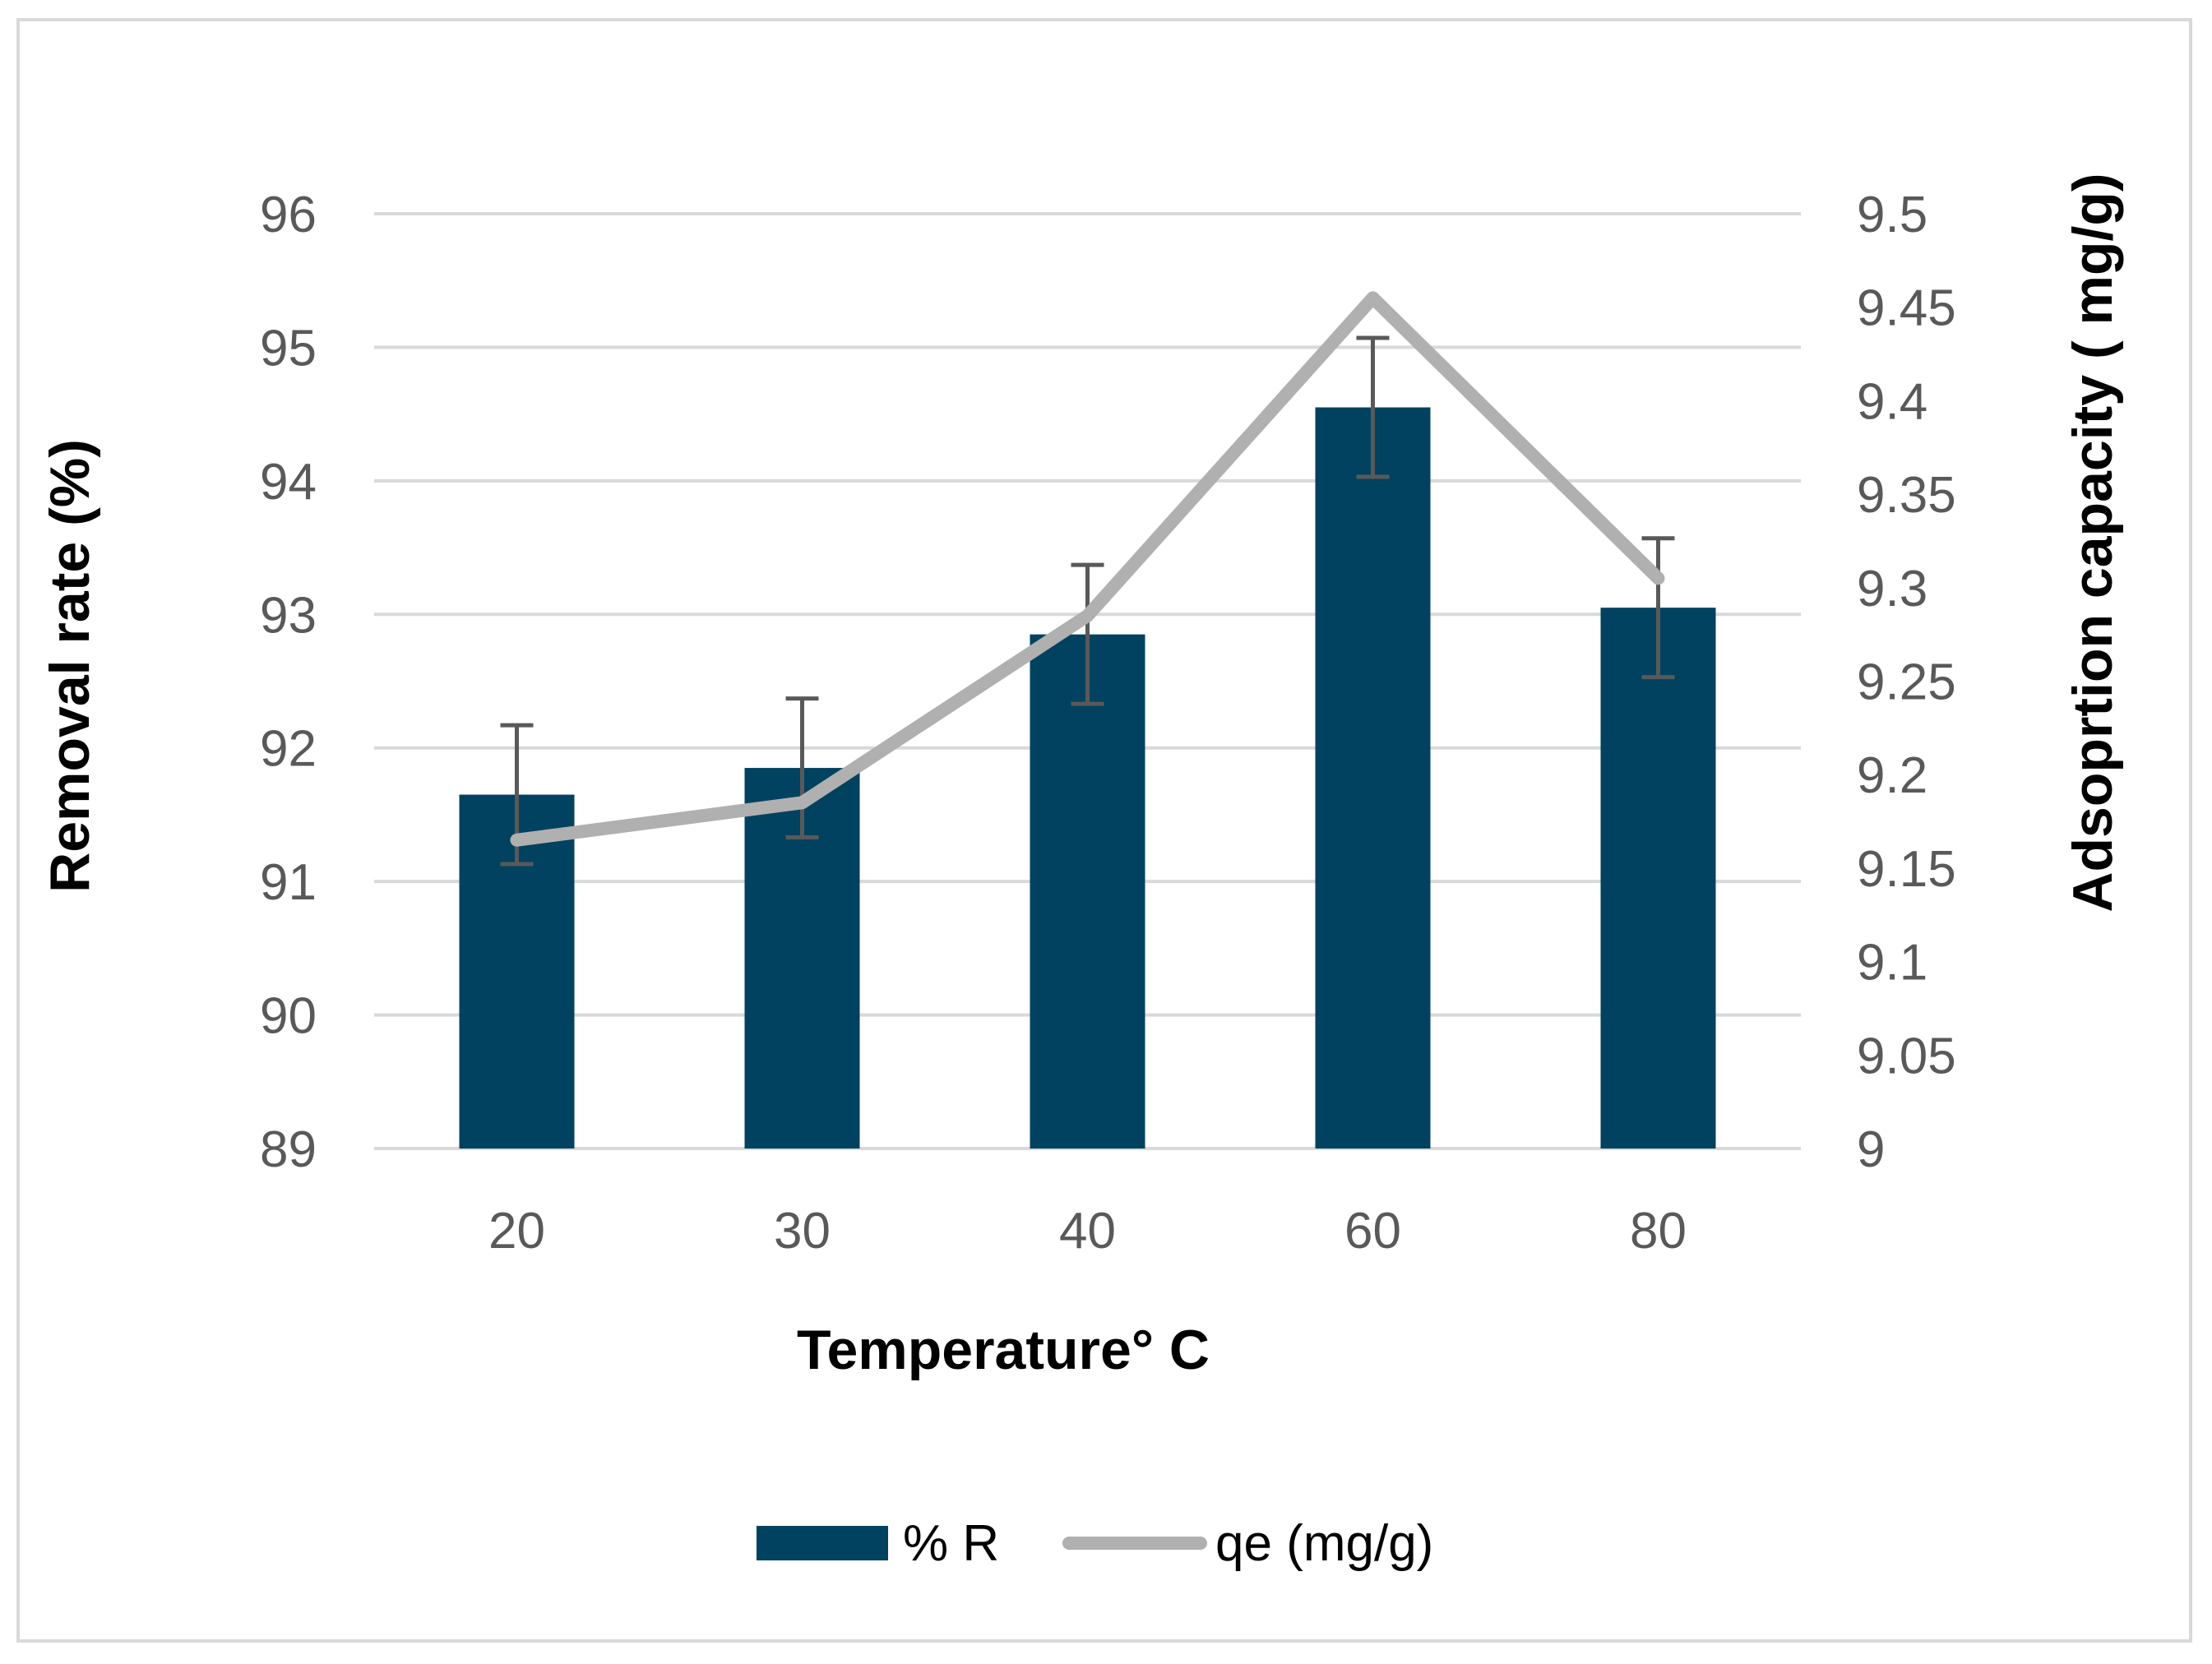 The width and height of the screenshot is (2212, 1664). I want to click on y2-tick-label: 9.2, so click(1892, 775).